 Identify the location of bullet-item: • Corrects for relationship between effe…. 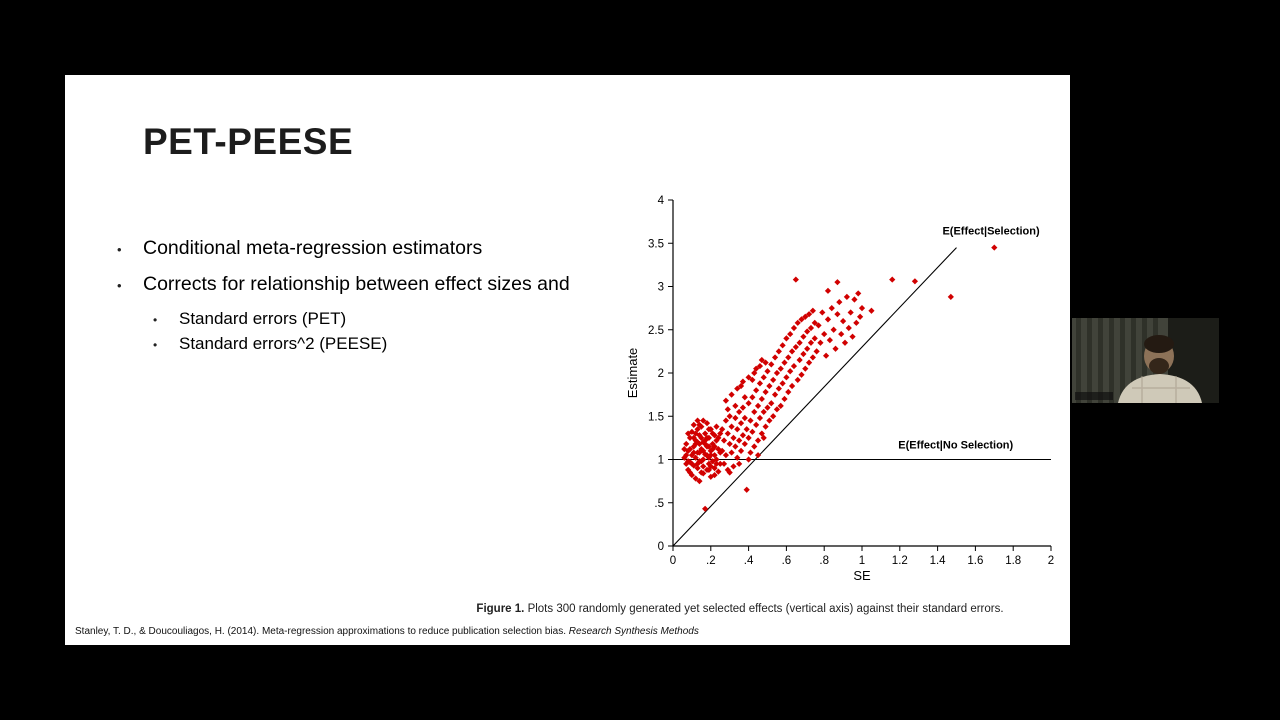
(417, 284).